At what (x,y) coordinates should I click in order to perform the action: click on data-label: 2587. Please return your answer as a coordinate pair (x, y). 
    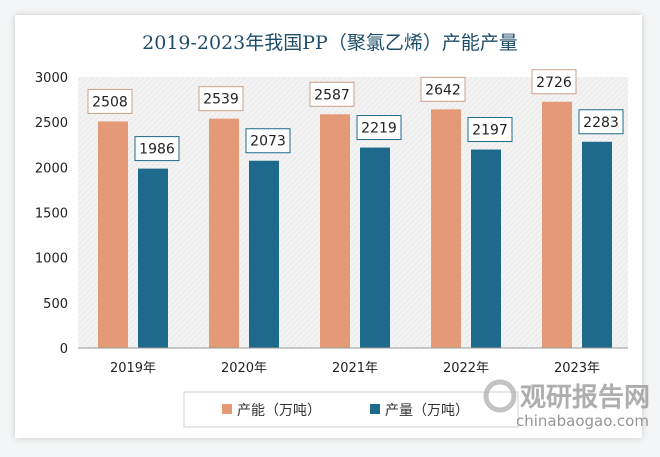
    Looking at the image, I should click on (332, 95).